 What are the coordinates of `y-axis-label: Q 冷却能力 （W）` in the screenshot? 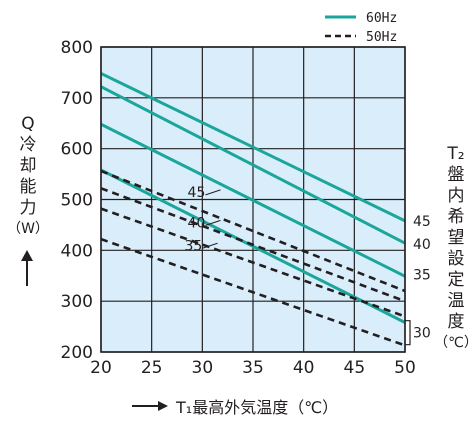 It's located at (28, 177).